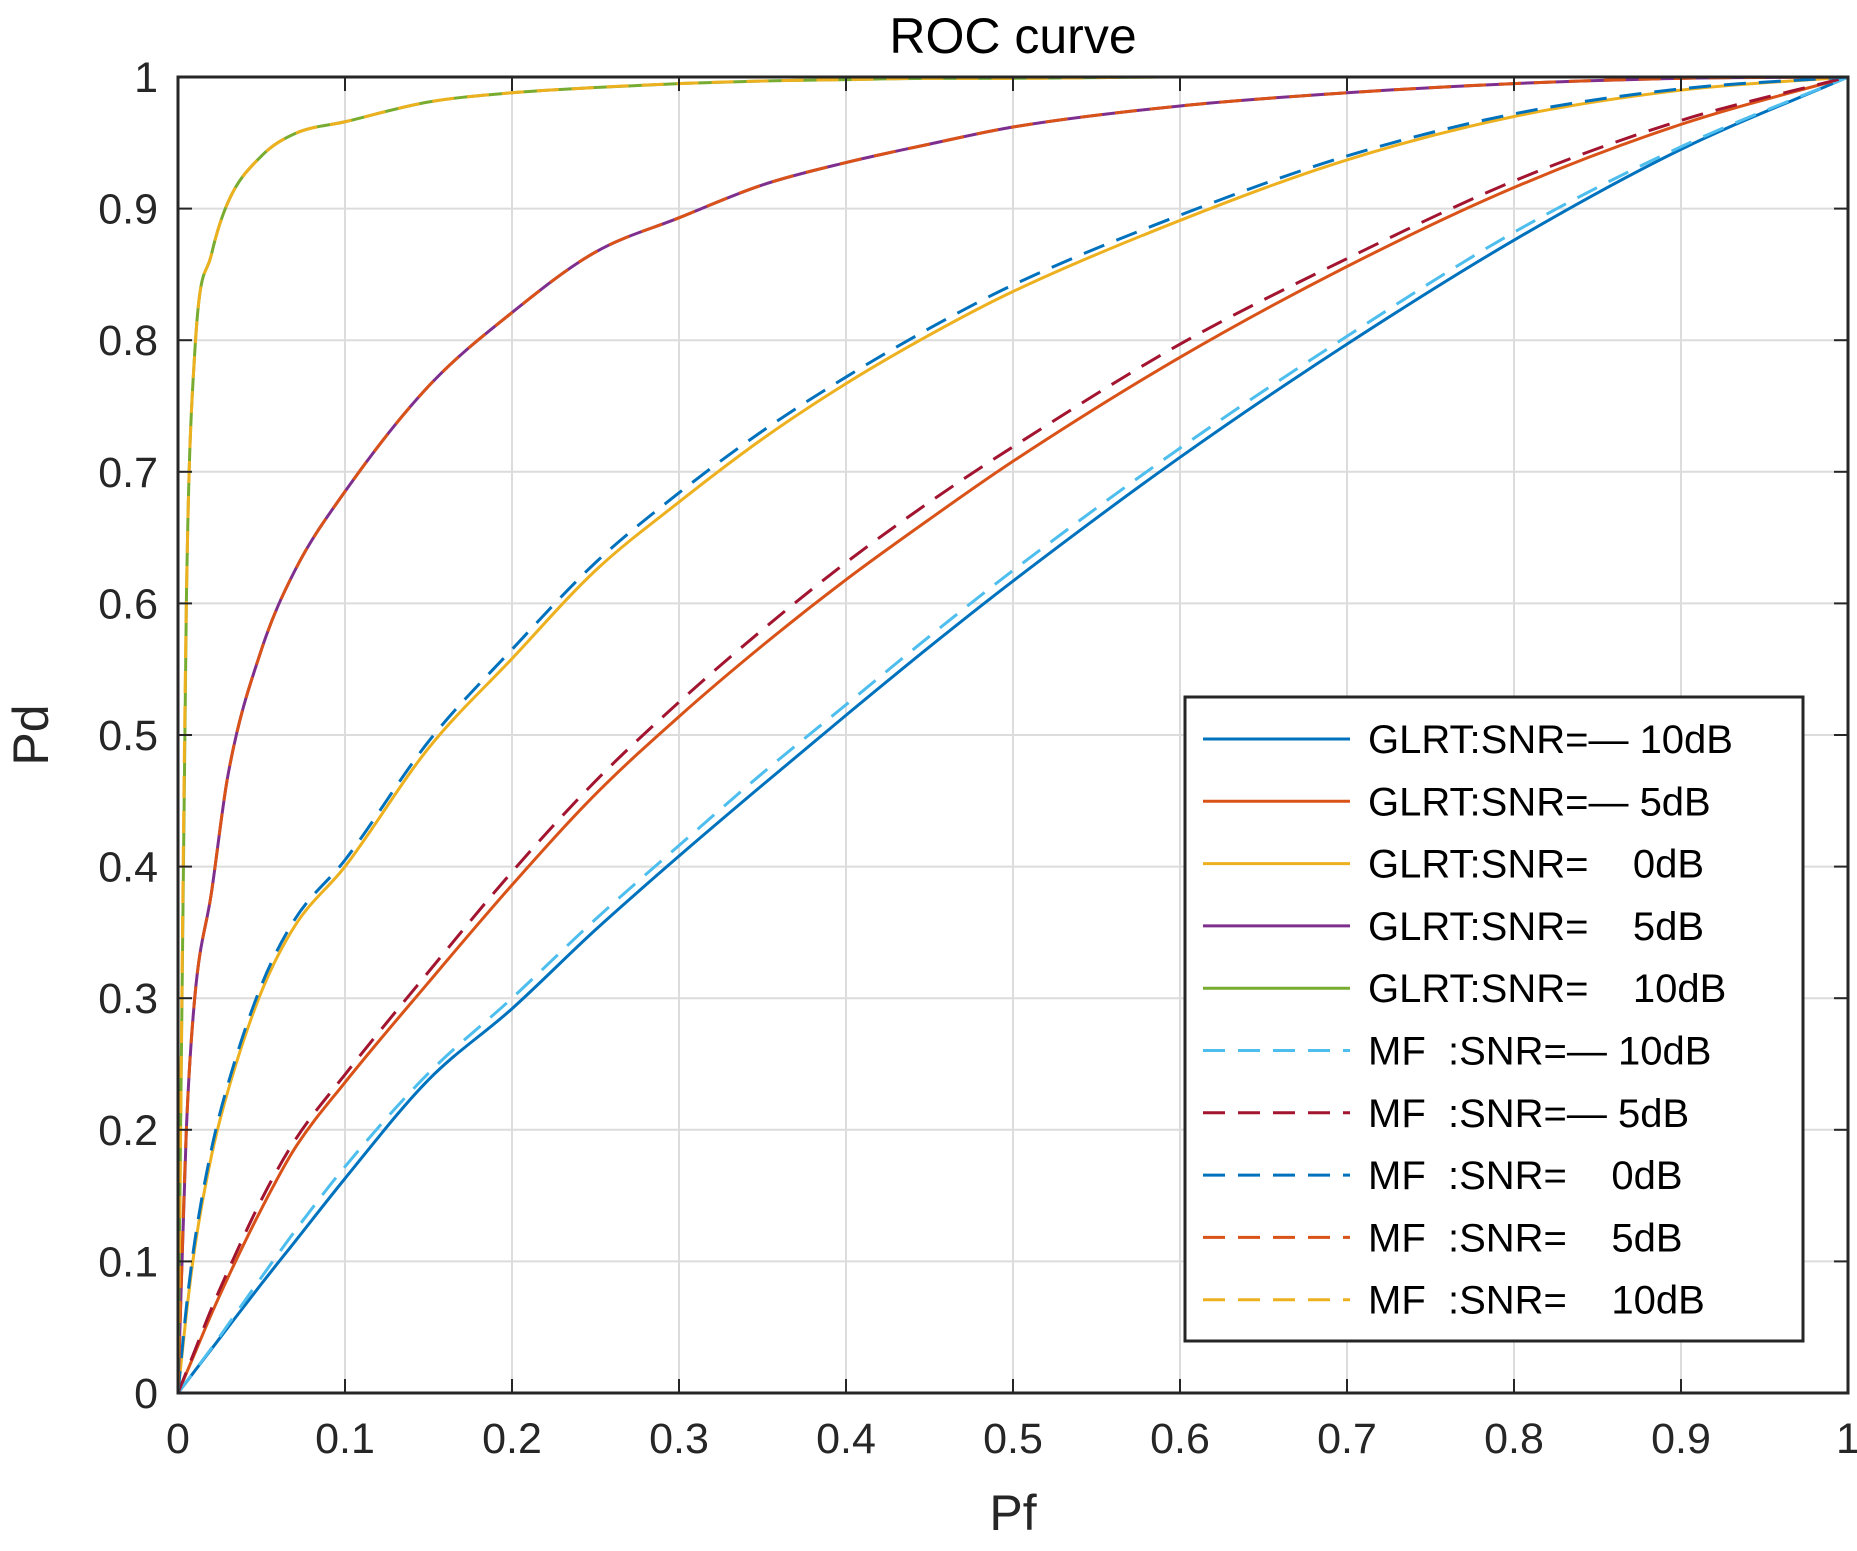  Describe the element at coordinates (1514, 1439) in the screenshot. I see `x-tick-label: 0.8` at that location.